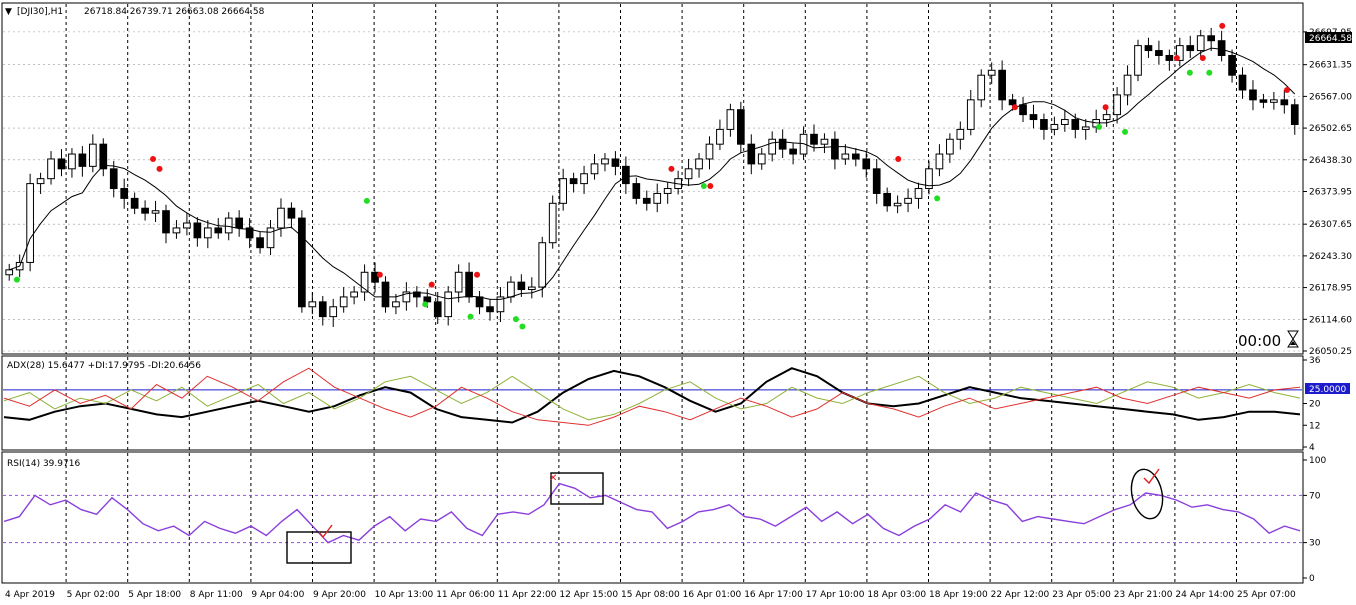  What do you see at coordinates (527, 595) in the screenshot?
I see `x-axis-label: 11 Apr 22:00` at bounding box center [527, 595].